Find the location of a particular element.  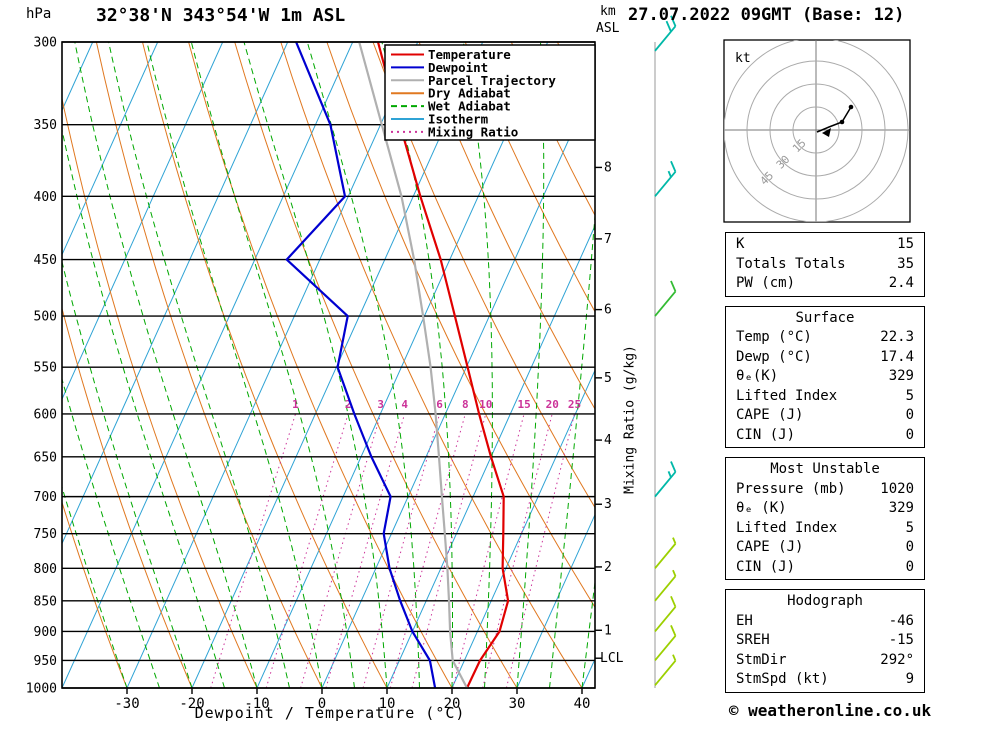

stat-row: CAPE (J) 0 is located at coordinates (825, 416).